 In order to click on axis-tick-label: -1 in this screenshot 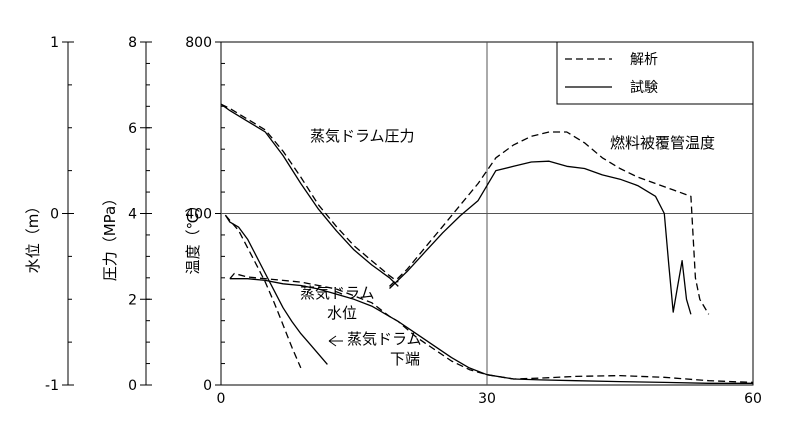, I will do `click(52, 386)`.